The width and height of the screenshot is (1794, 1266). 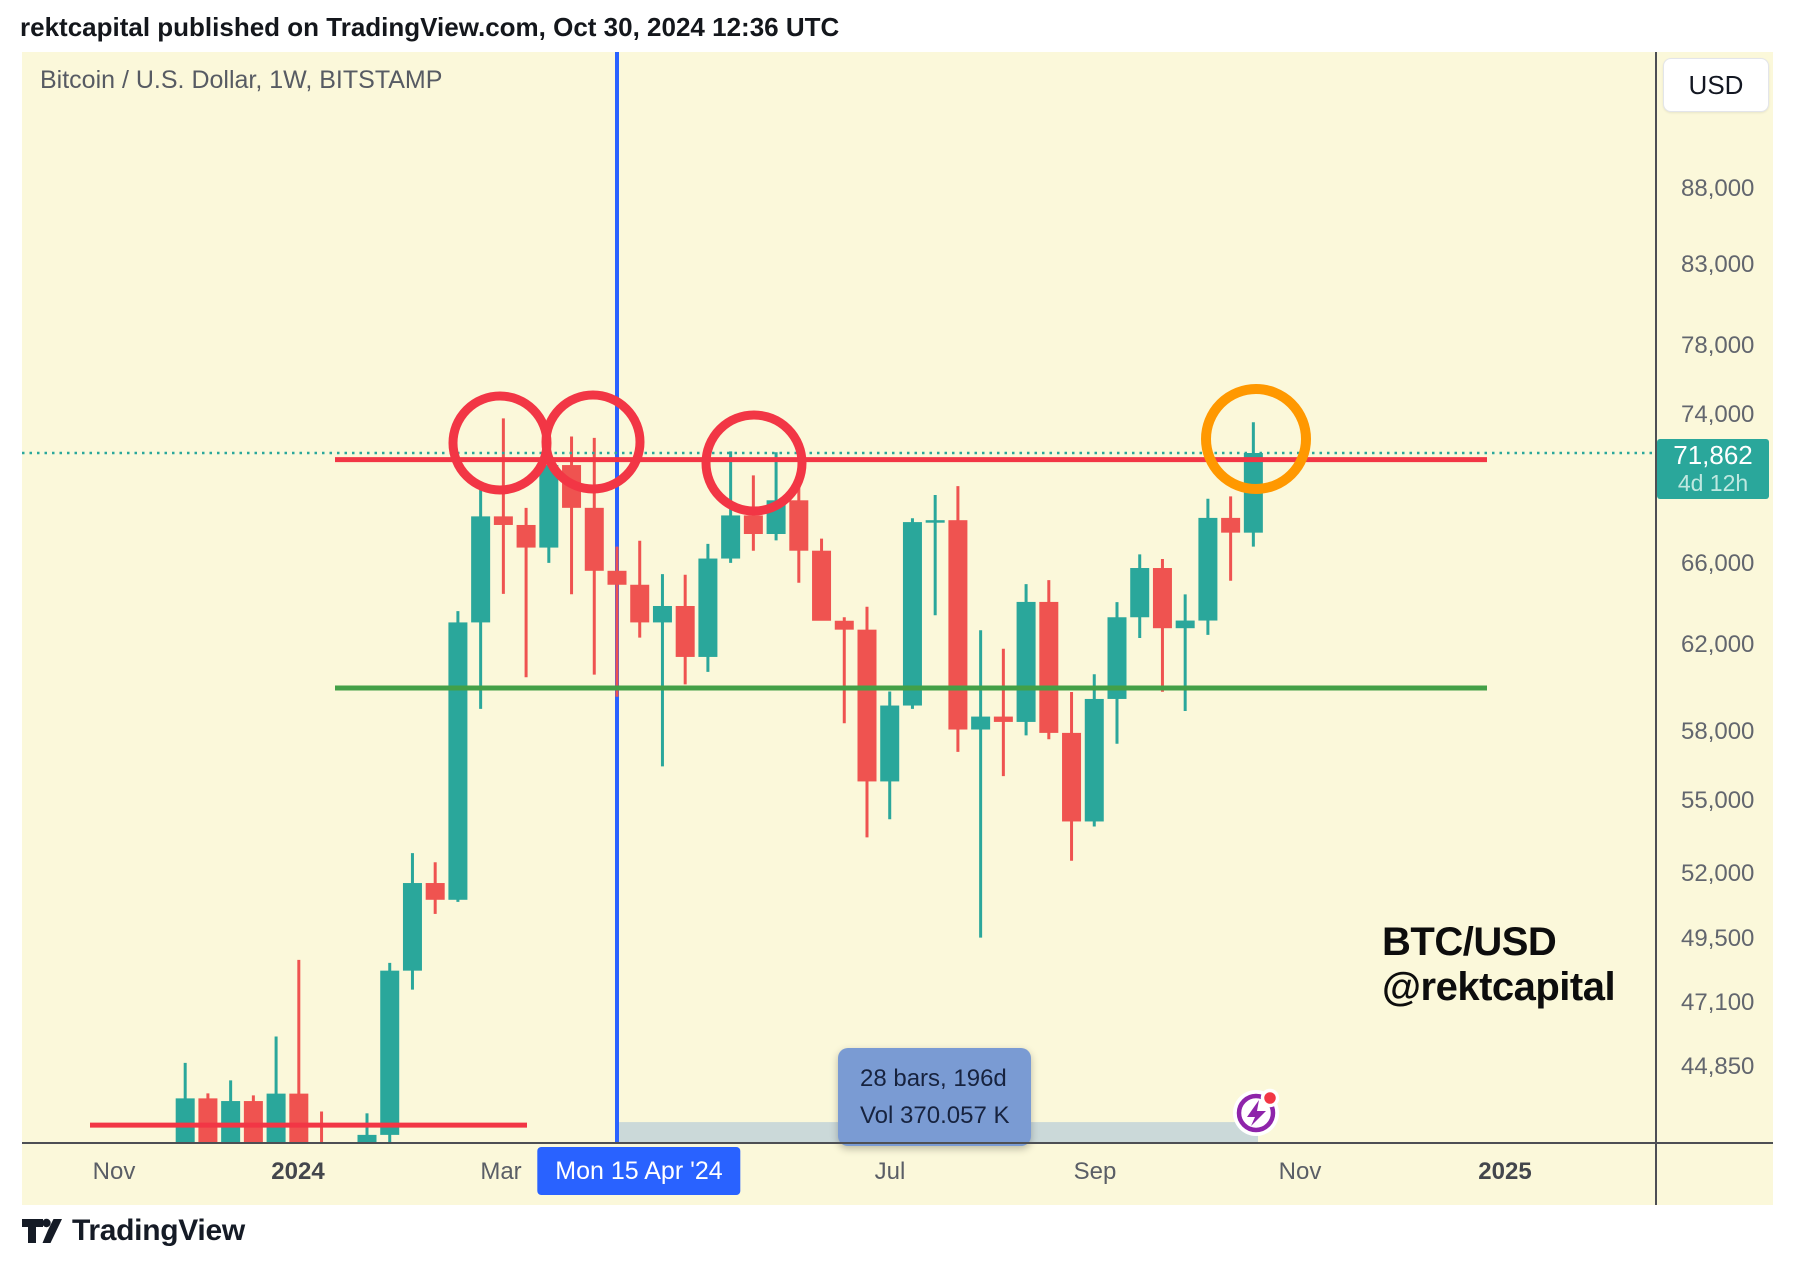 What do you see at coordinates (1715, 597) in the screenshot?
I see `price-axis` at bounding box center [1715, 597].